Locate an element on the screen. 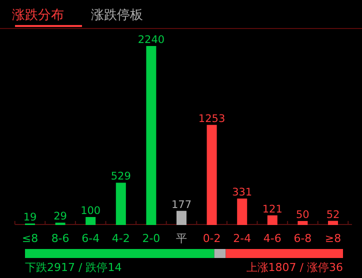  data-label: 50 is located at coordinates (303, 215).